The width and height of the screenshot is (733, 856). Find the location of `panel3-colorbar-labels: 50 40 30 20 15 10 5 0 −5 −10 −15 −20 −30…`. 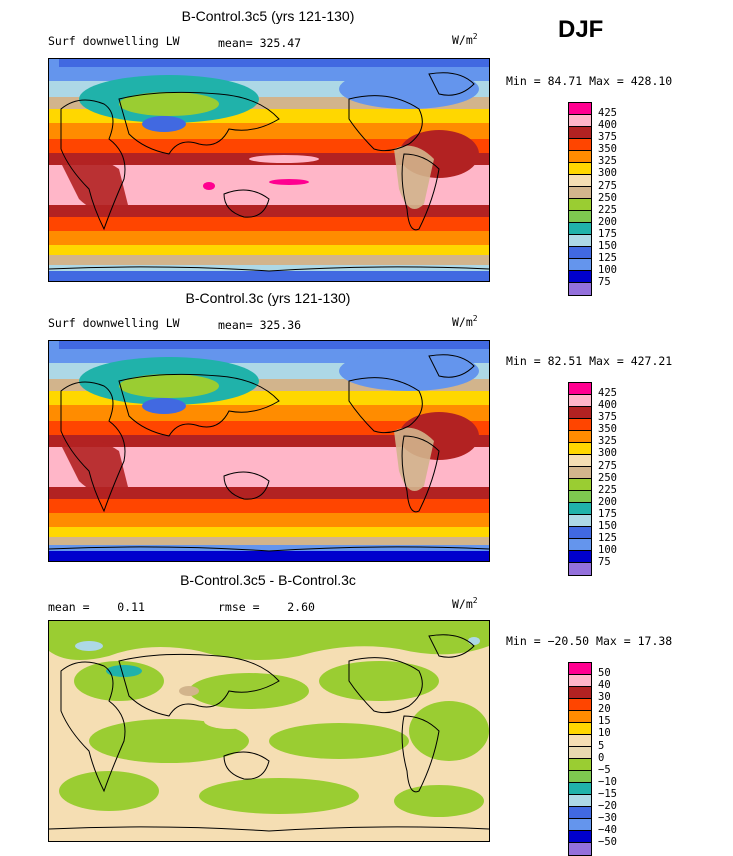

panel3-colorbar-labels: 50 40 30 20 15 10 5 0 −5 −10 −15 −20 −30… is located at coordinates (607, 757).